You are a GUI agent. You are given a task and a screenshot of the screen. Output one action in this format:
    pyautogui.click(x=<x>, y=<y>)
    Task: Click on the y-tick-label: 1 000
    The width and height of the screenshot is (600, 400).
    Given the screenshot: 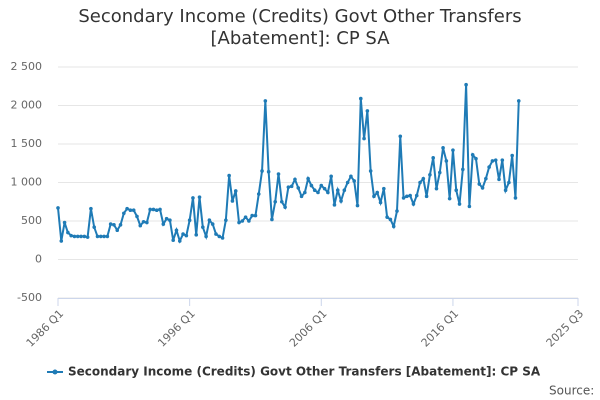 What is the action you would take?
    pyautogui.click(x=27, y=182)
    